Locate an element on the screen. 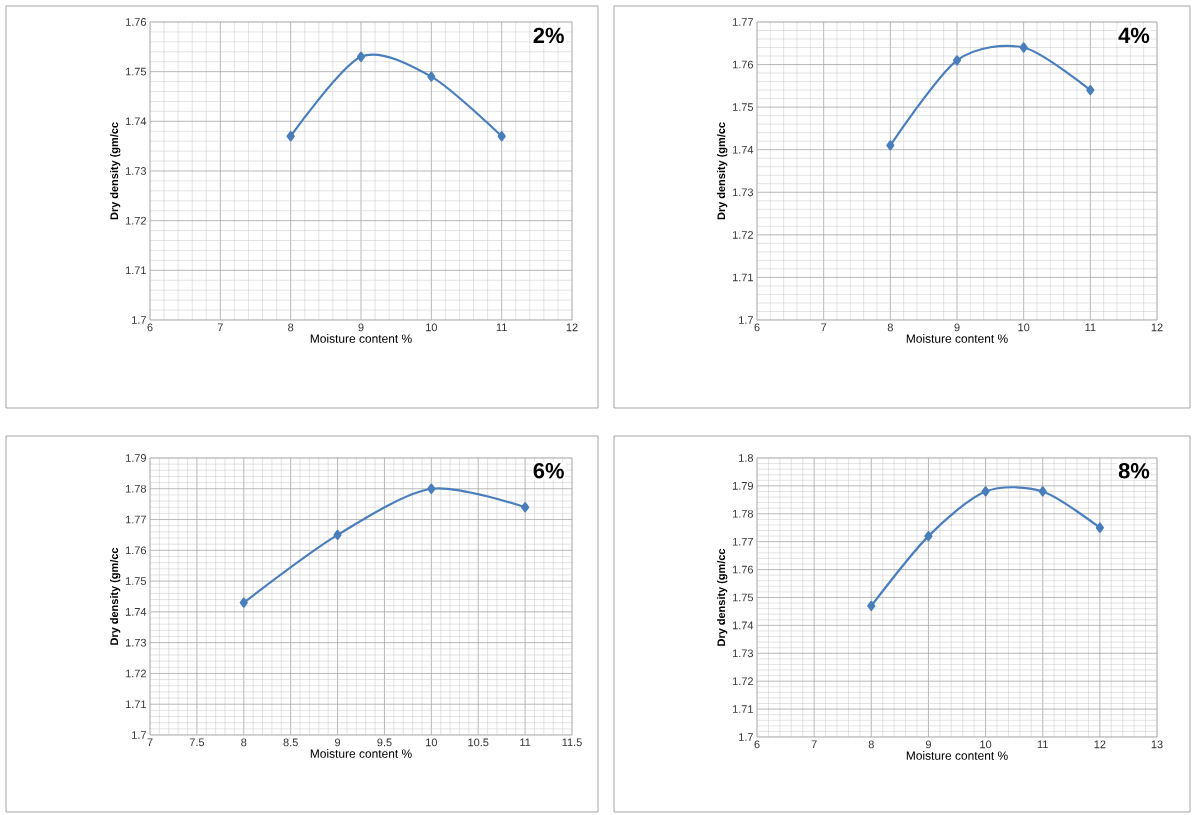  chart-title: 2% is located at coordinates (548, 35).